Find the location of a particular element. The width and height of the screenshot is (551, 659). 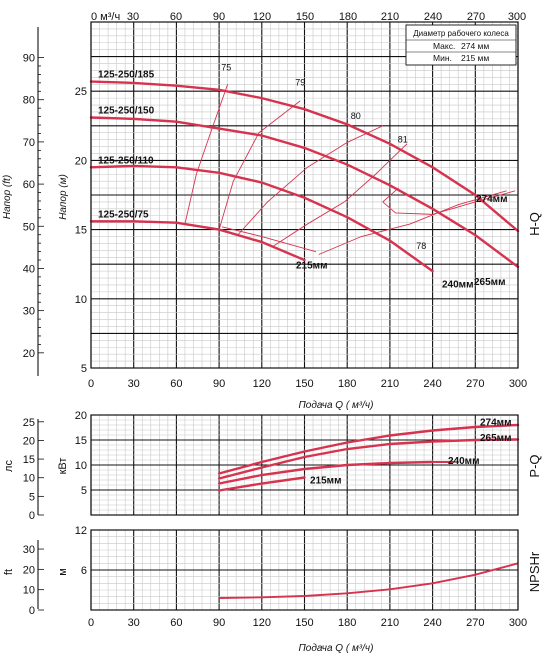

hq-x-tick-label: 210 is located at coordinates (390, 384).